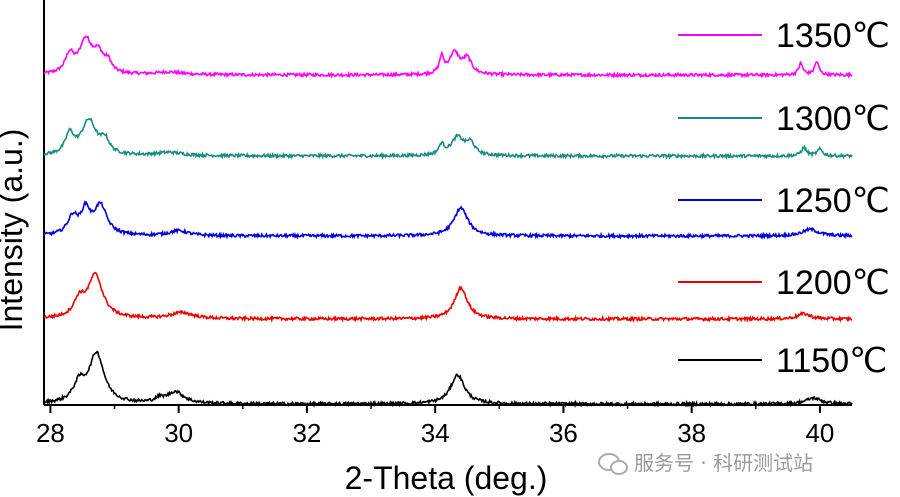  Describe the element at coordinates (833, 36) in the screenshot. I see `legend-label: 1350℃` at that location.